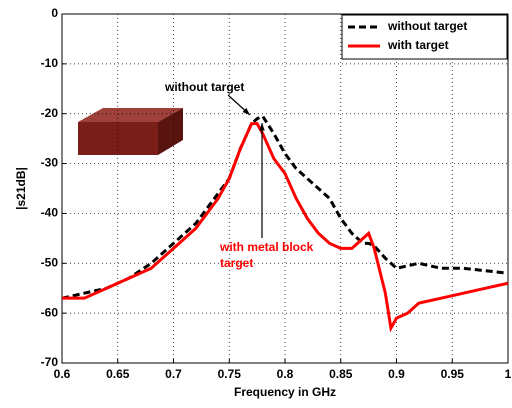 This screenshot has height=408, width=512. I want to click on x-tick-label: 0.75, so click(230, 374).